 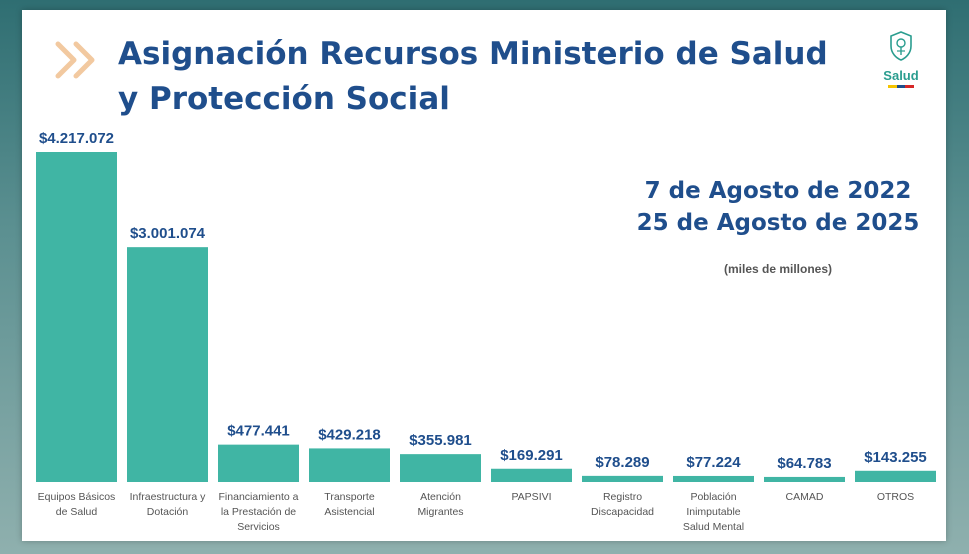 What do you see at coordinates (531, 497) in the screenshot?
I see `category-label: PAPSIVI` at bounding box center [531, 497].